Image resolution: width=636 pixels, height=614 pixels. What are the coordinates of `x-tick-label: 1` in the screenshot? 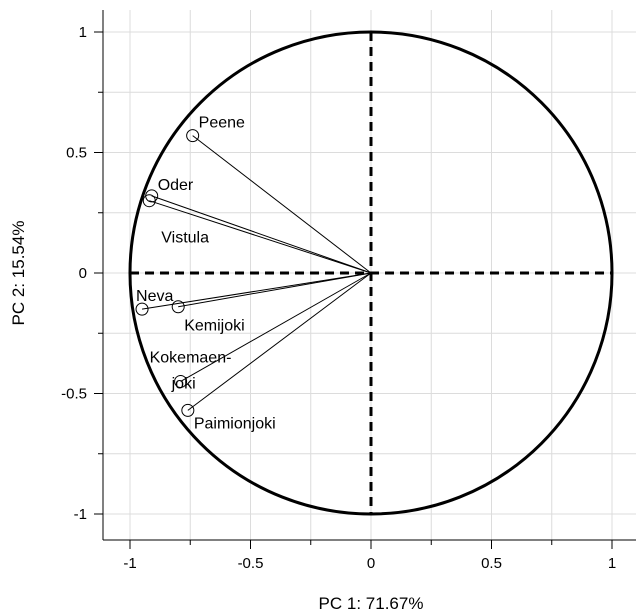 It's located at (612, 563).